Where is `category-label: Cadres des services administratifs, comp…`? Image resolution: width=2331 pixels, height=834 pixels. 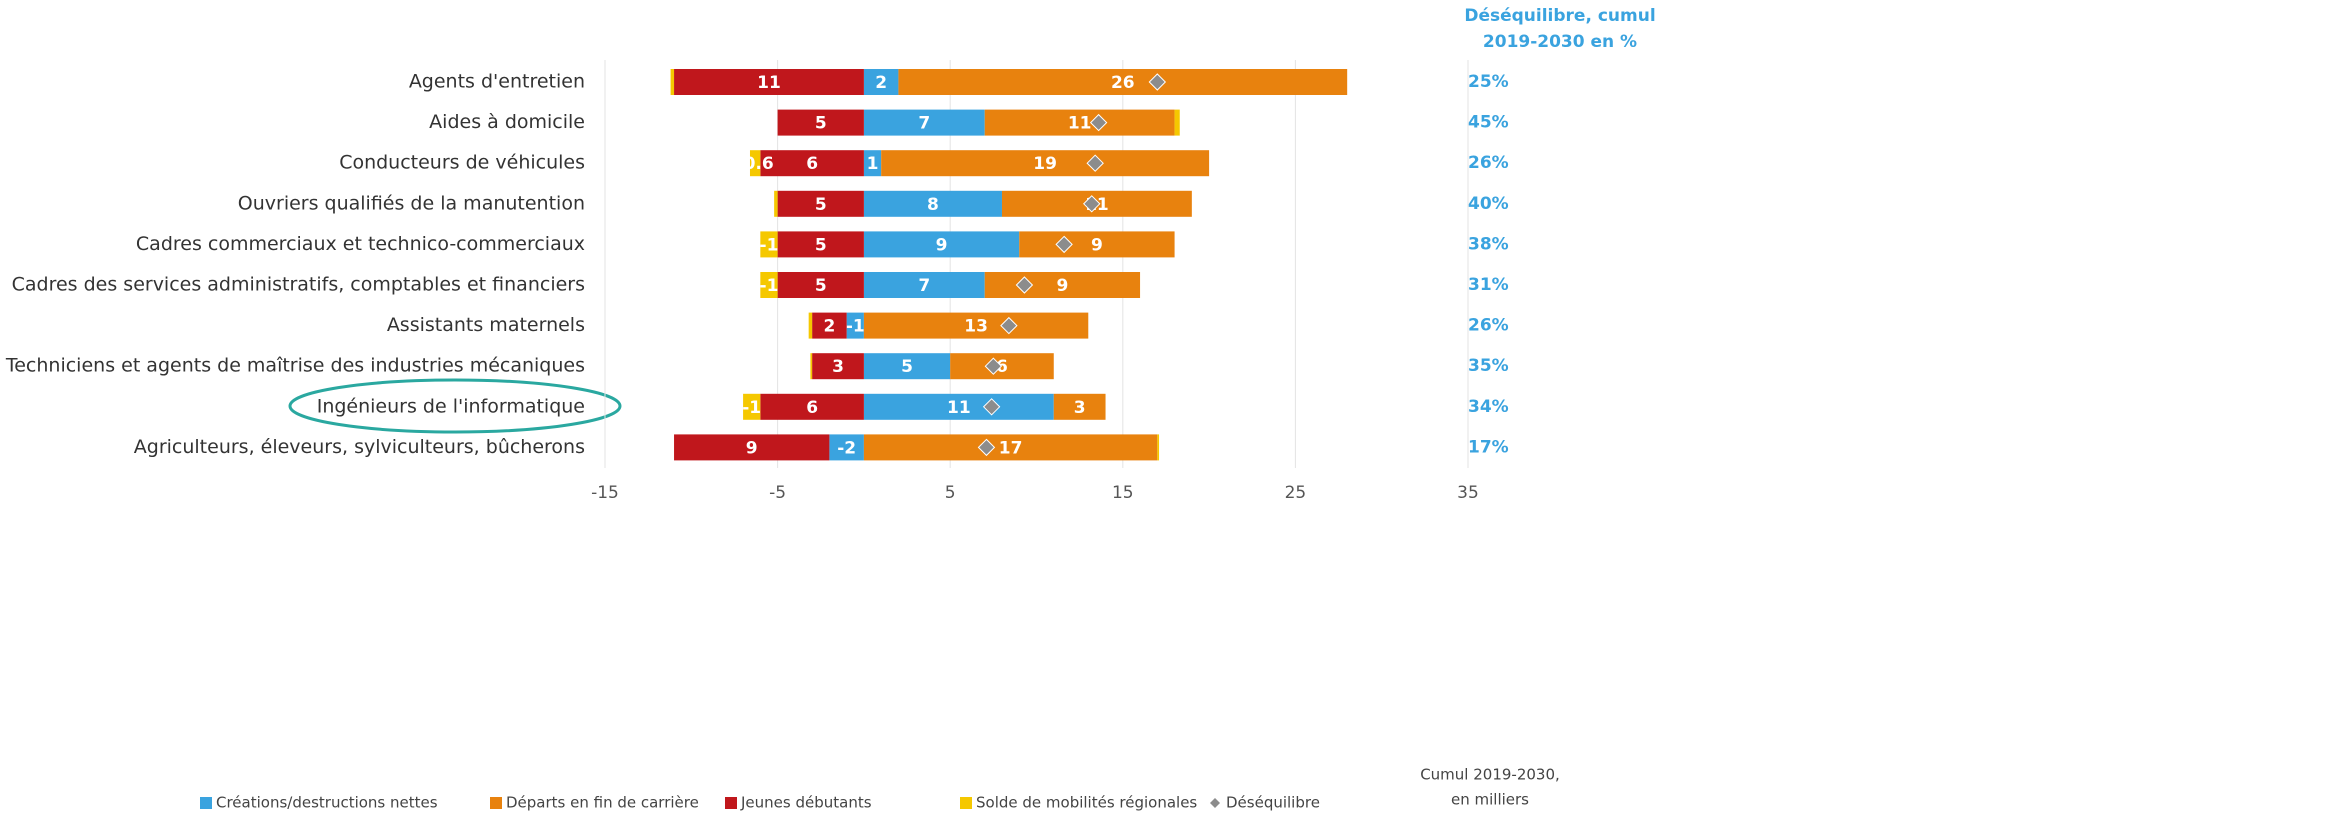 category-label: Cadres des services administratifs, comp… is located at coordinates (298, 285).